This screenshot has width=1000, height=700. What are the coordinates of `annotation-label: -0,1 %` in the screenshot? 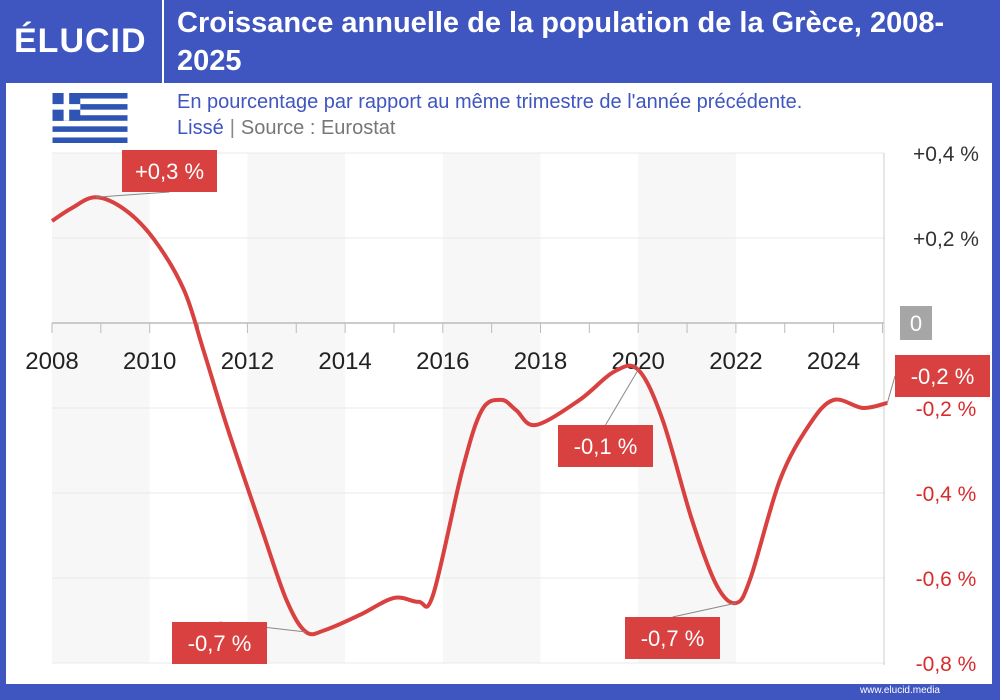 It's located at (606, 446).